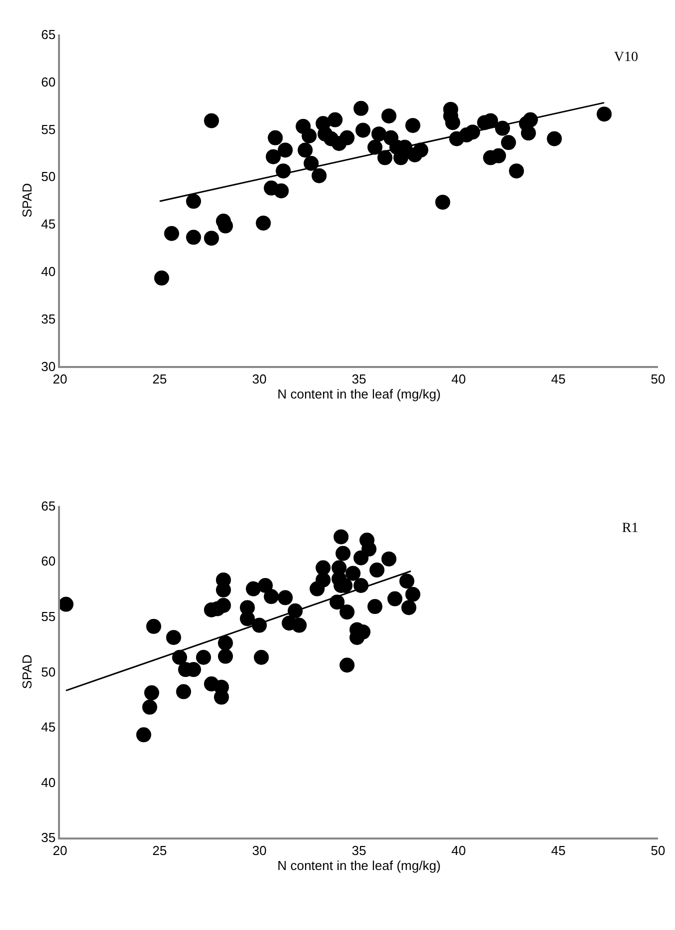 The height and width of the screenshot is (930, 675). What do you see at coordinates (630, 528) in the screenshot?
I see `annotation: R1` at bounding box center [630, 528].